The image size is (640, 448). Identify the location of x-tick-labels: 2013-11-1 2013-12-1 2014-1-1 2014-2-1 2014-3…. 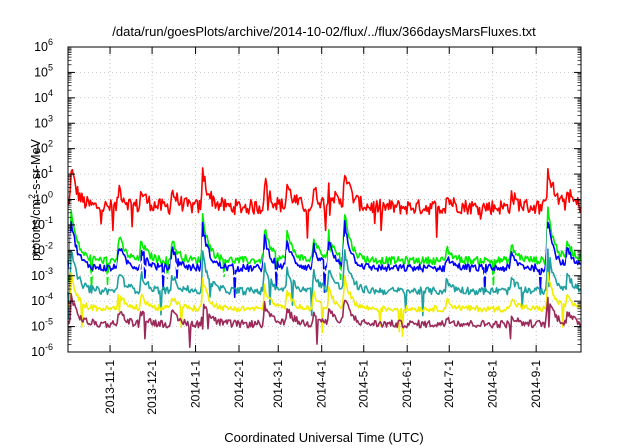
(323, 387).